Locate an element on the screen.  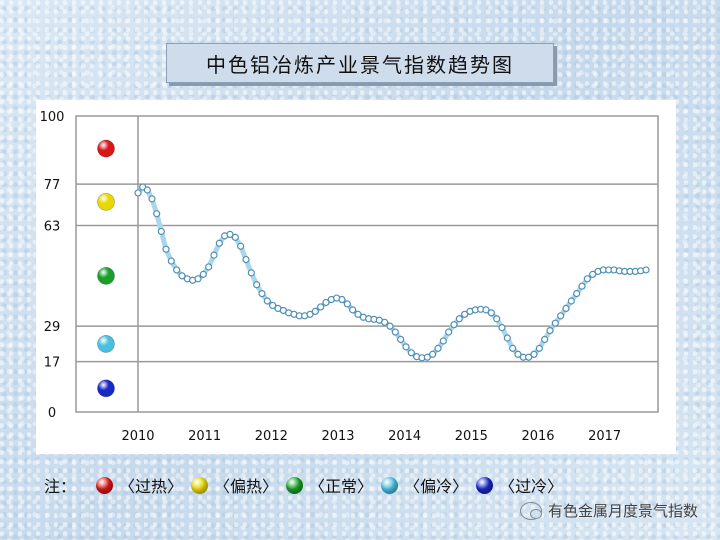
x-tick-label: 2015 is located at coordinates (471, 436).